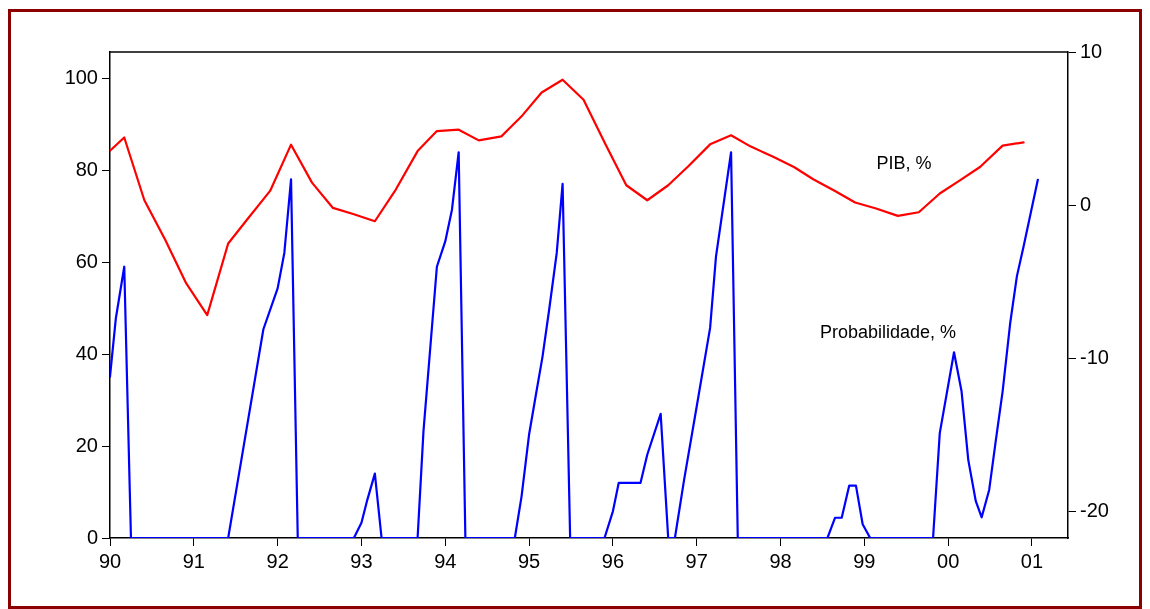  Describe the element at coordinates (529, 560) in the screenshot. I see `x-tick-label: 95` at that location.